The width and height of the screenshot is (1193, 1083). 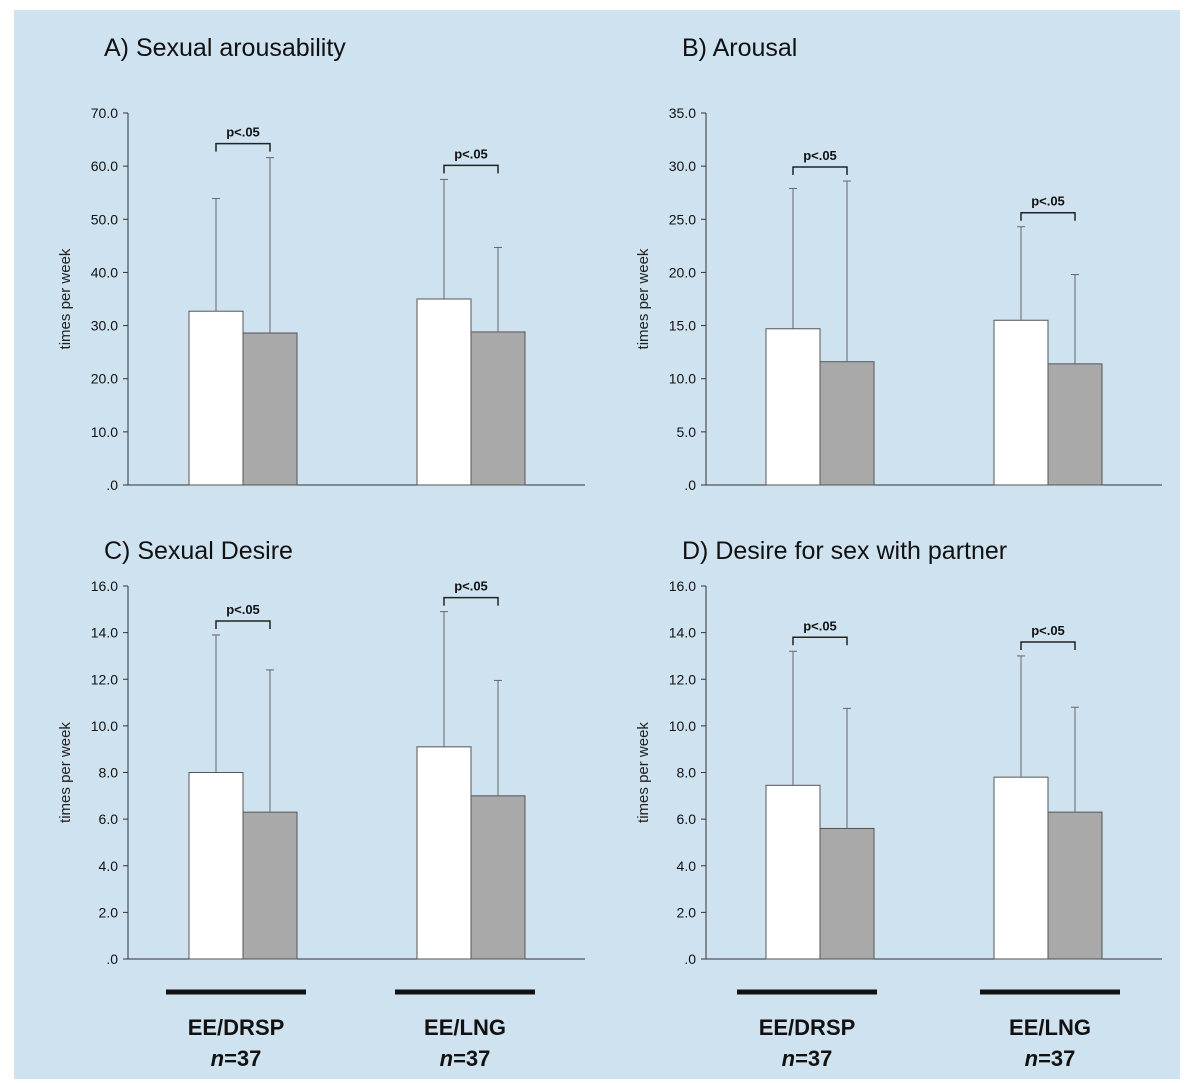 I want to click on panel-title: D) Desire for sex with partner, so click(x=844, y=551).